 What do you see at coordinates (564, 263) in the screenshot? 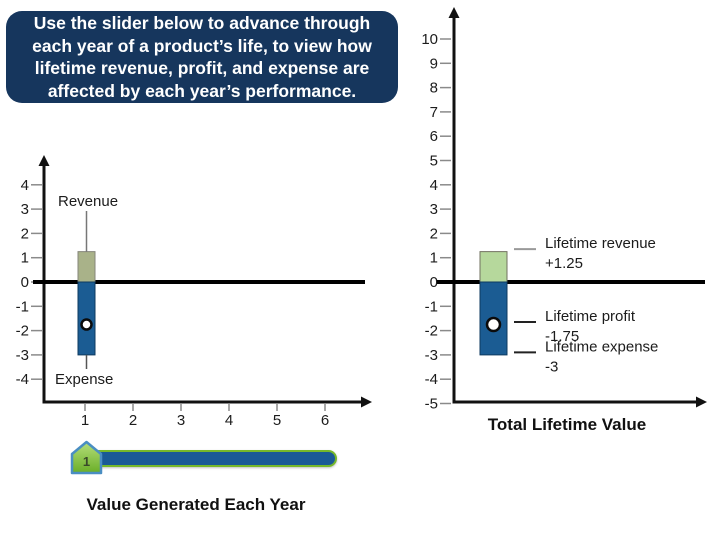
I see `callout-value: +1.25` at bounding box center [564, 263].